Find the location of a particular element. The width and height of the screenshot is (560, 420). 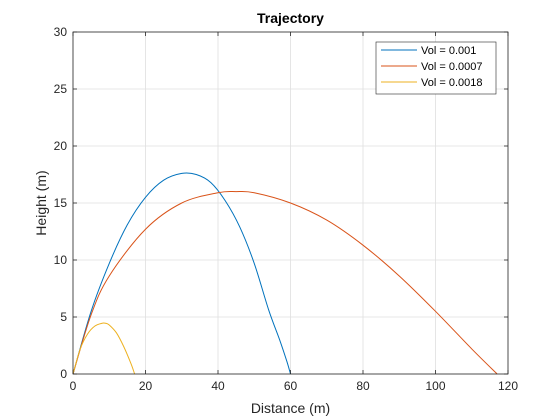

y-tick-label: 10 is located at coordinates (61, 260).